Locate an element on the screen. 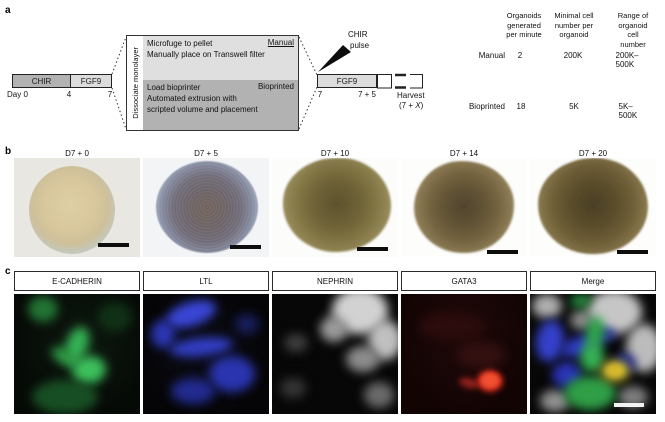 Image resolution: width=665 pixels, height=422 pixels. harvest-time-pre: (7 + is located at coordinates (407, 105).